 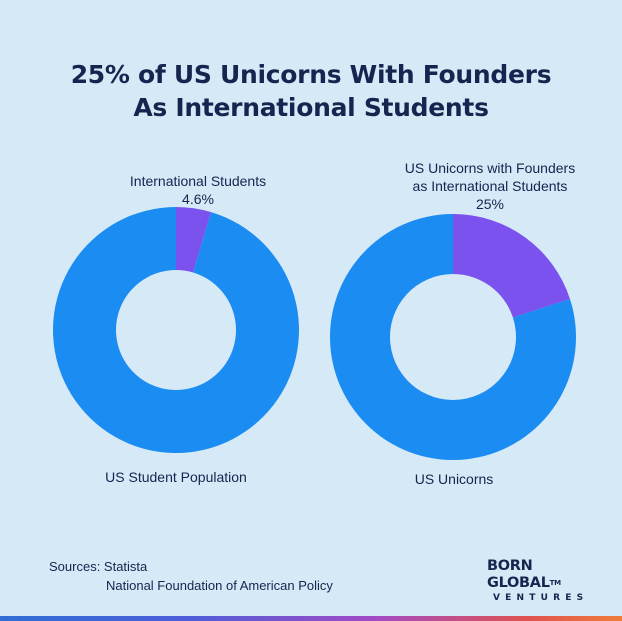 What do you see at coordinates (311, 107) in the screenshot?
I see `title-line-2: As International Students` at bounding box center [311, 107].